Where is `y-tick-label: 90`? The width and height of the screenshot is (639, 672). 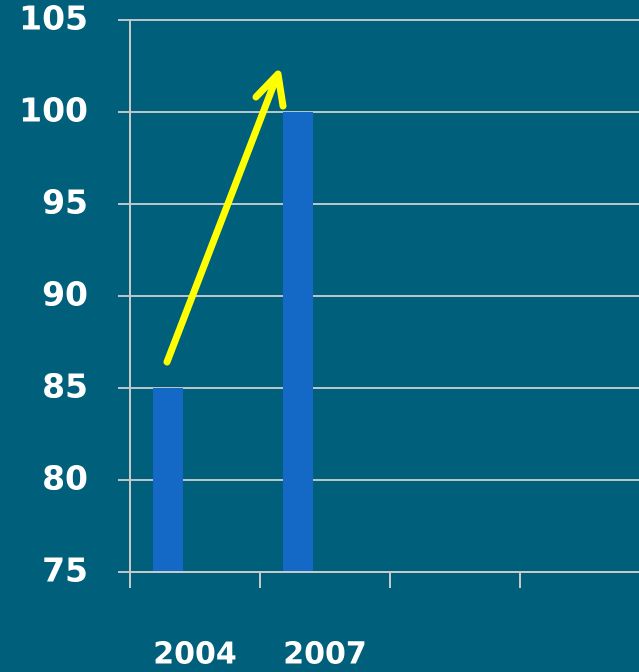 y-tick-label: 90 is located at coordinates (65, 294).